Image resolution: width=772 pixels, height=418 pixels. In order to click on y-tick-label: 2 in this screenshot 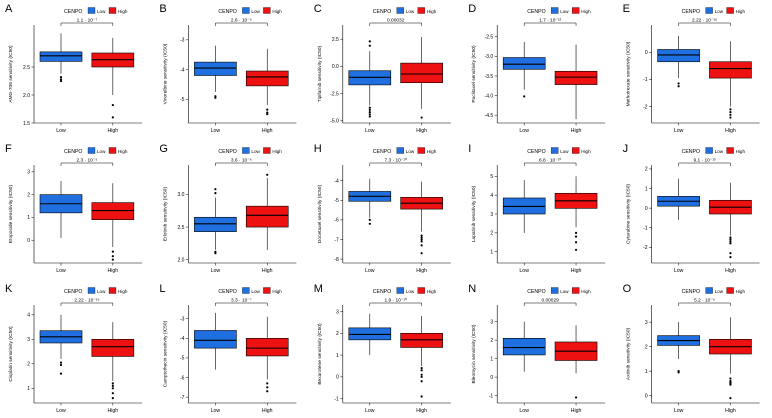, I will do `click(28, 195)`.